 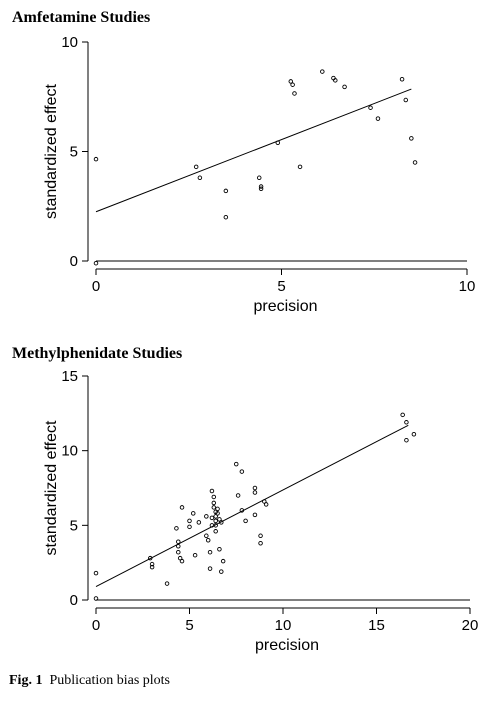 I want to click on figure-caption-text: Publication bias plots, so click(x=110, y=680).